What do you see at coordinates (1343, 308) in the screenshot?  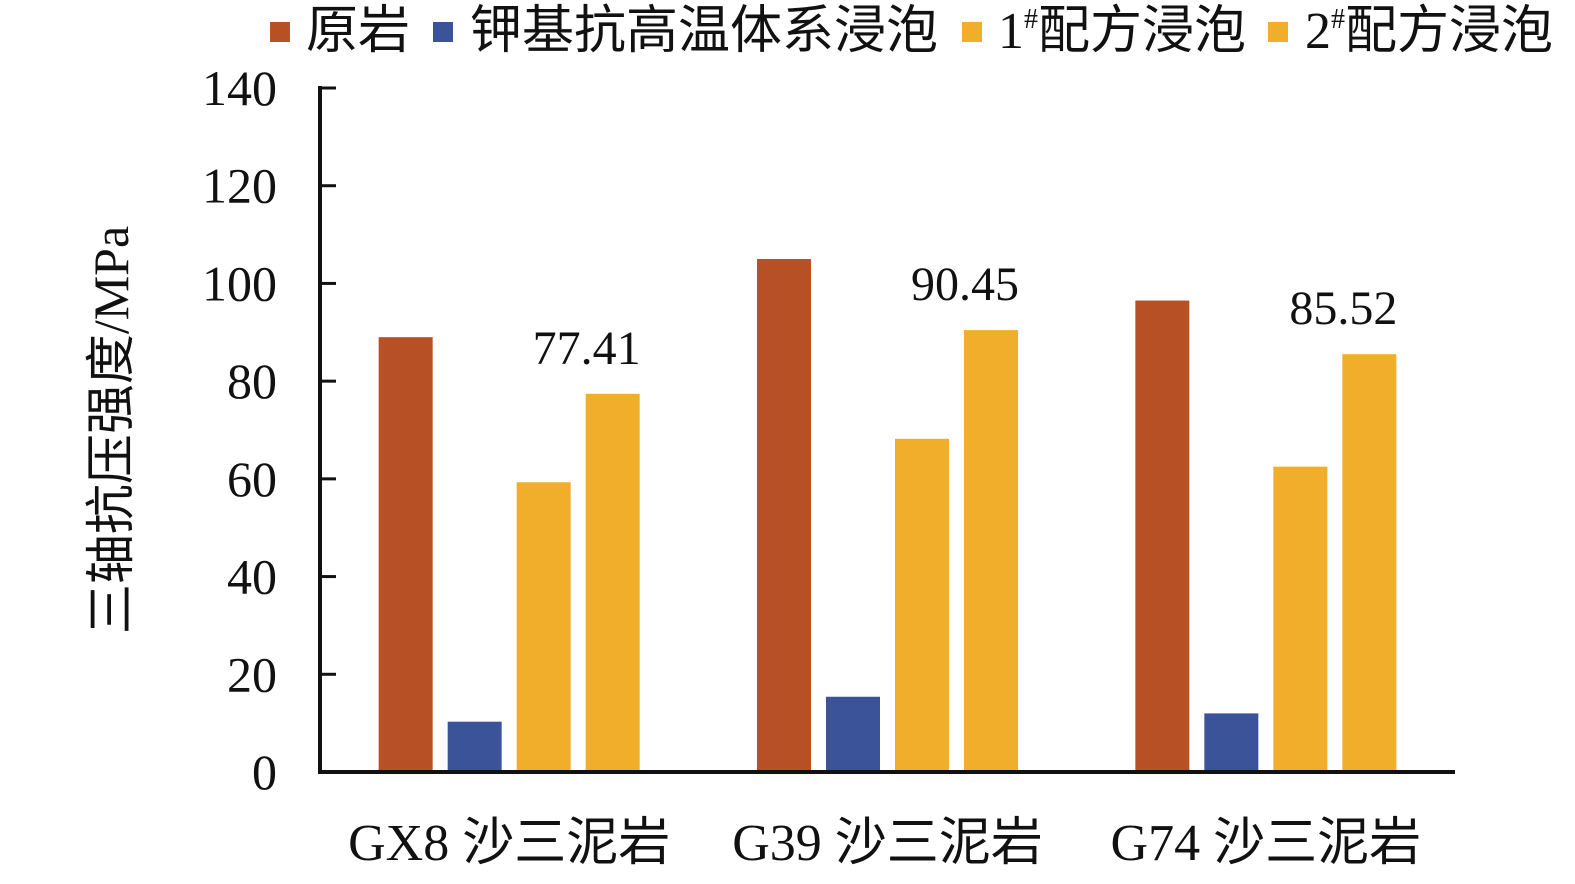 I see `data-label-2: 85.52` at bounding box center [1343, 308].